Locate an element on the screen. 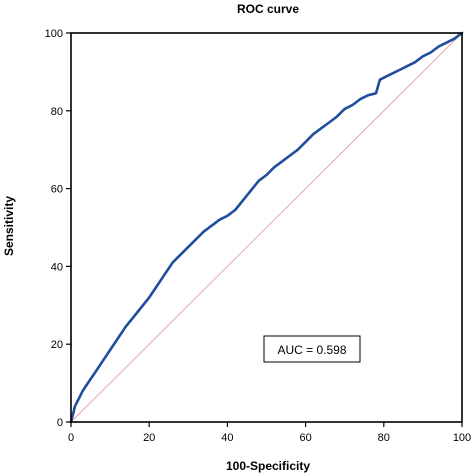  y-axis-ticks: 0 20 40 60 80 100 is located at coordinates (58, 228).